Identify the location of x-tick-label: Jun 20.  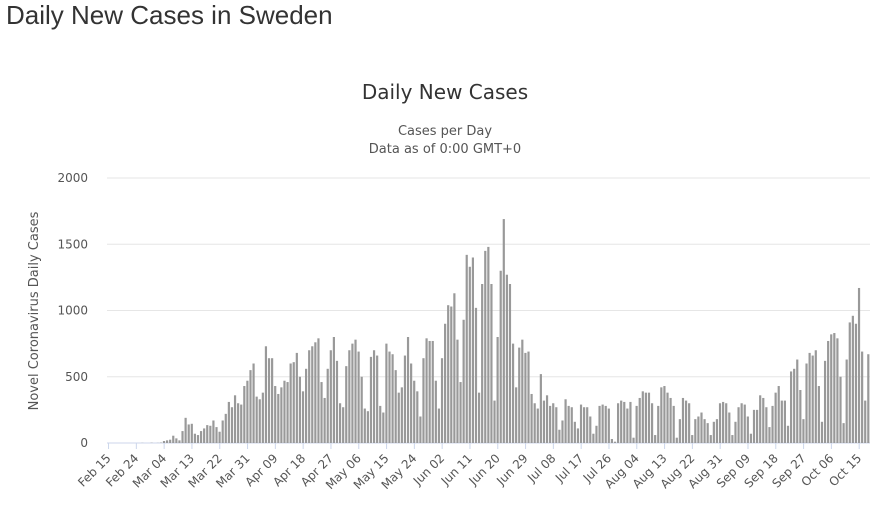
(484, 469).